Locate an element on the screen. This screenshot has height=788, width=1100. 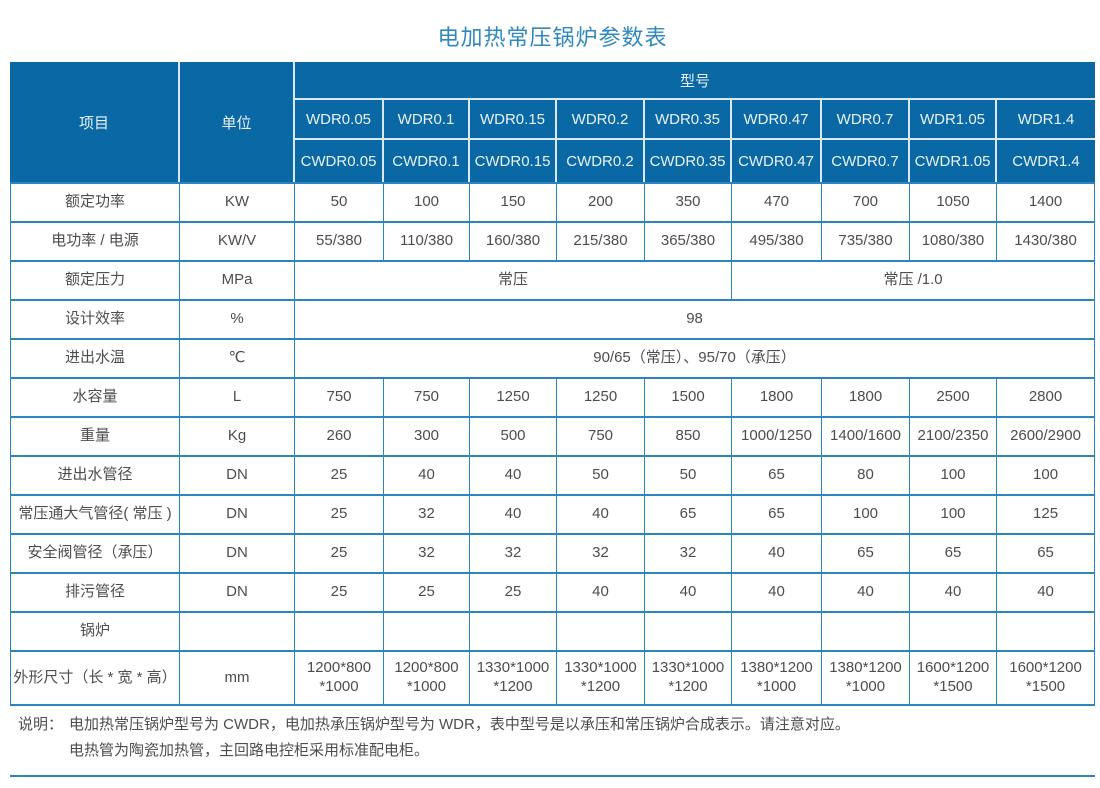
table-row: 排污管径 DN 25 25 25 40 40 40 40 40 40 is located at coordinates (553, 593).